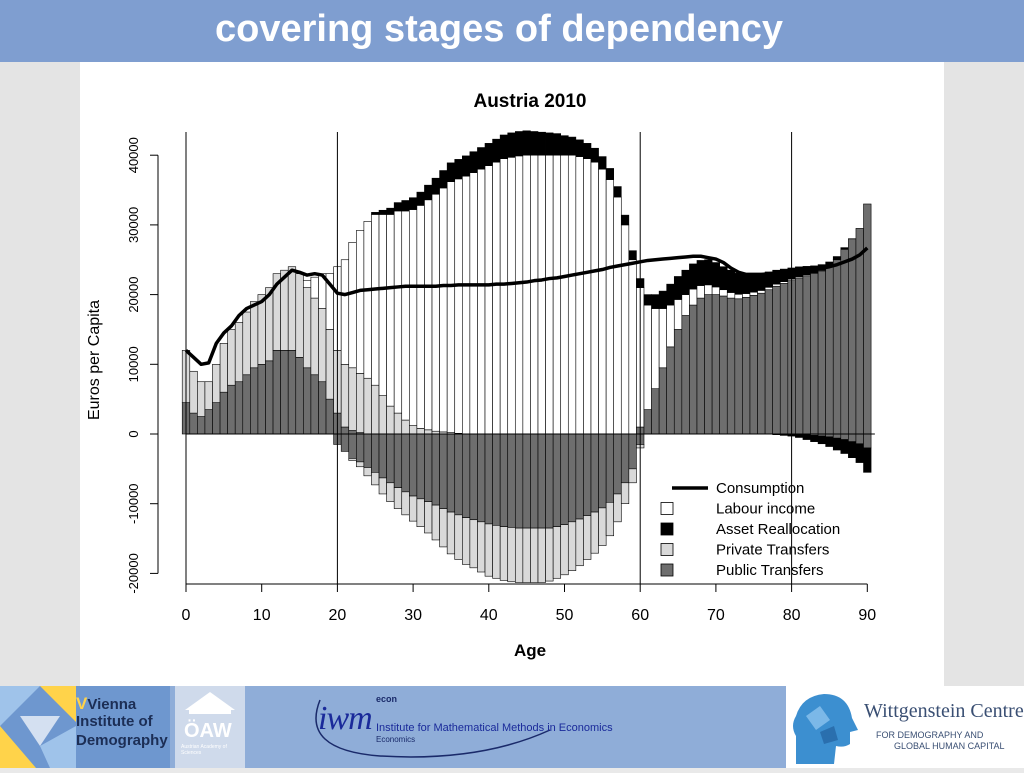 Image resolution: width=1024 pixels, height=773 pixels. What do you see at coordinates (984, 374) in the screenshot?
I see `right-margin-band` at bounding box center [984, 374].